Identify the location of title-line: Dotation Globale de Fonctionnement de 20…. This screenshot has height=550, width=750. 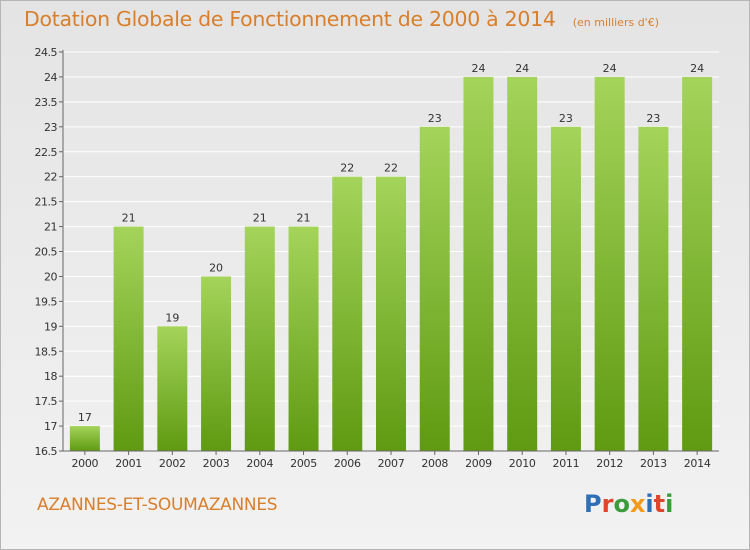
(341, 19).